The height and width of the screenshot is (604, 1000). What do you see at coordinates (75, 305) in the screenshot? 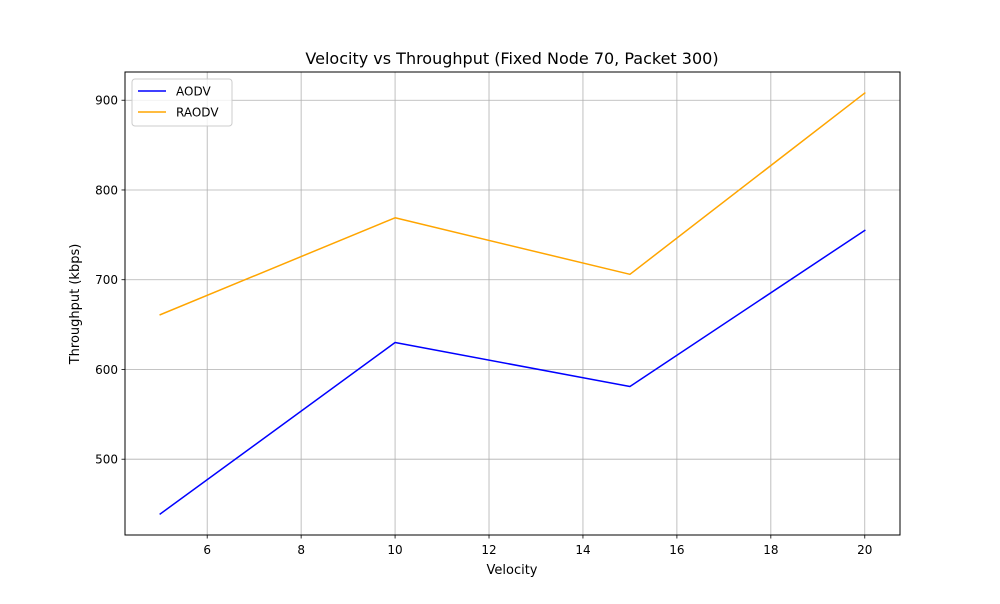
I see `y-axis-label: Throughput (kbps)` at bounding box center [75, 305].